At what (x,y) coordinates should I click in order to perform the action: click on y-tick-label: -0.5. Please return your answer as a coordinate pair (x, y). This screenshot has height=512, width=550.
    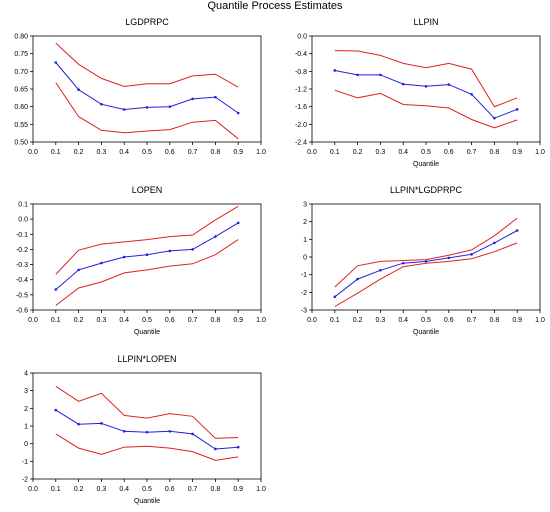
    Looking at the image, I should click on (22, 295).